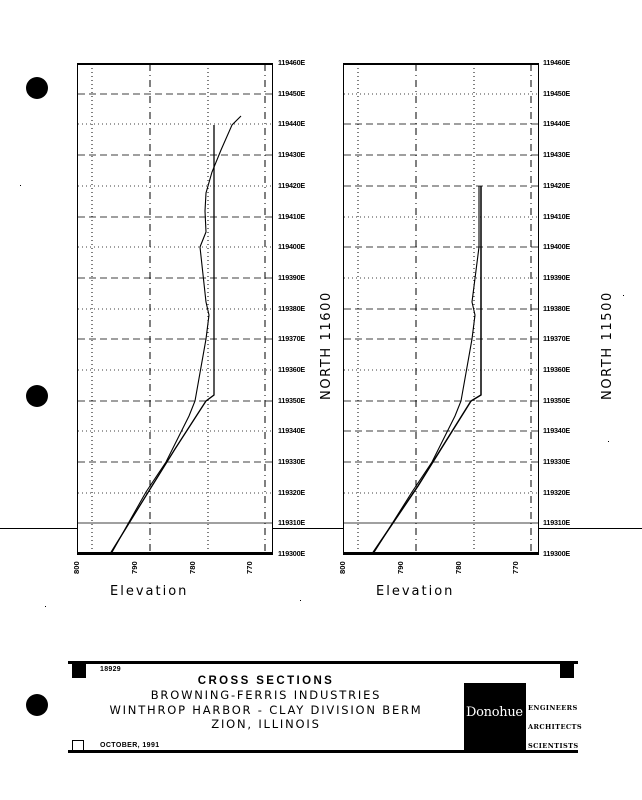 The width and height of the screenshot is (642, 800). I want to click on registration-mark-top, so click(37, 88).